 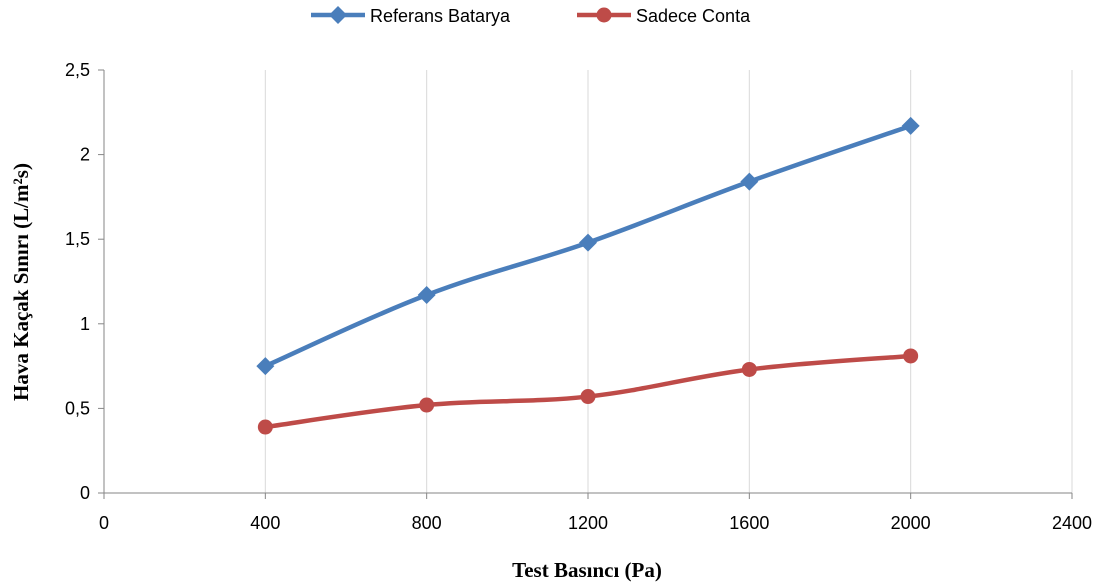 I want to click on x-tick-label: 2000, so click(x=911, y=523).